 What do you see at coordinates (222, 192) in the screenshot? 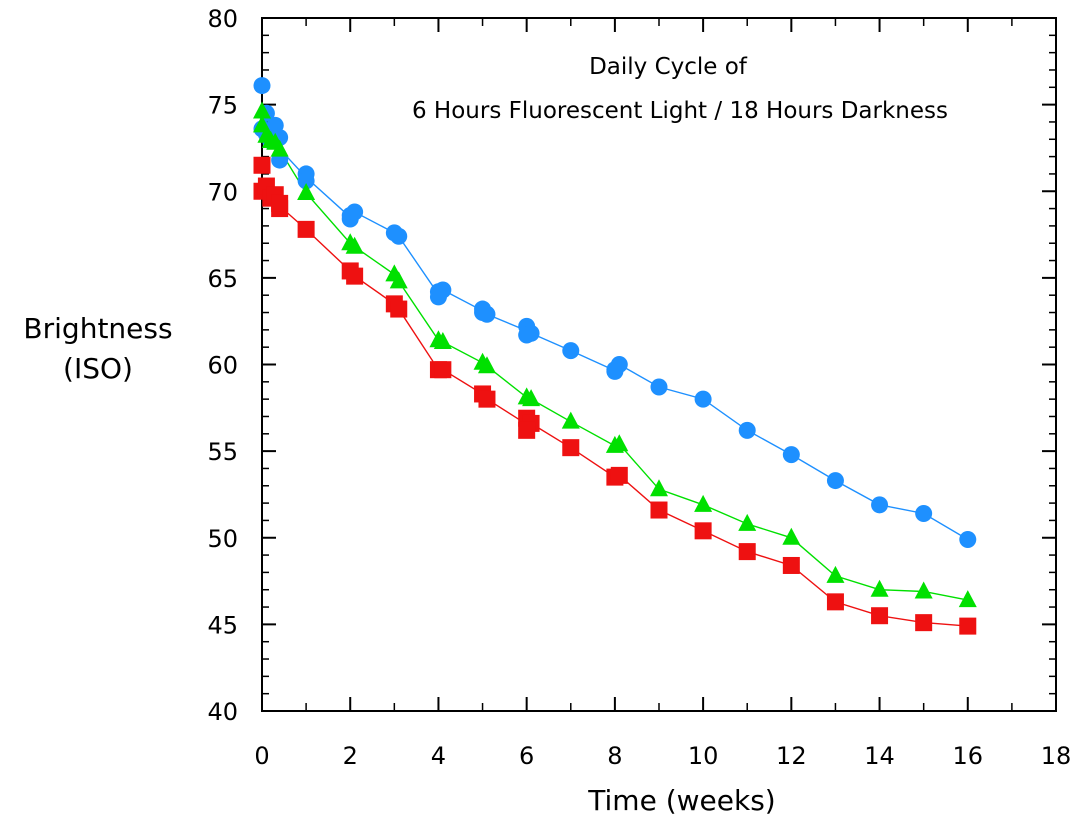
I see `y-tick-label: 70` at bounding box center [222, 192].